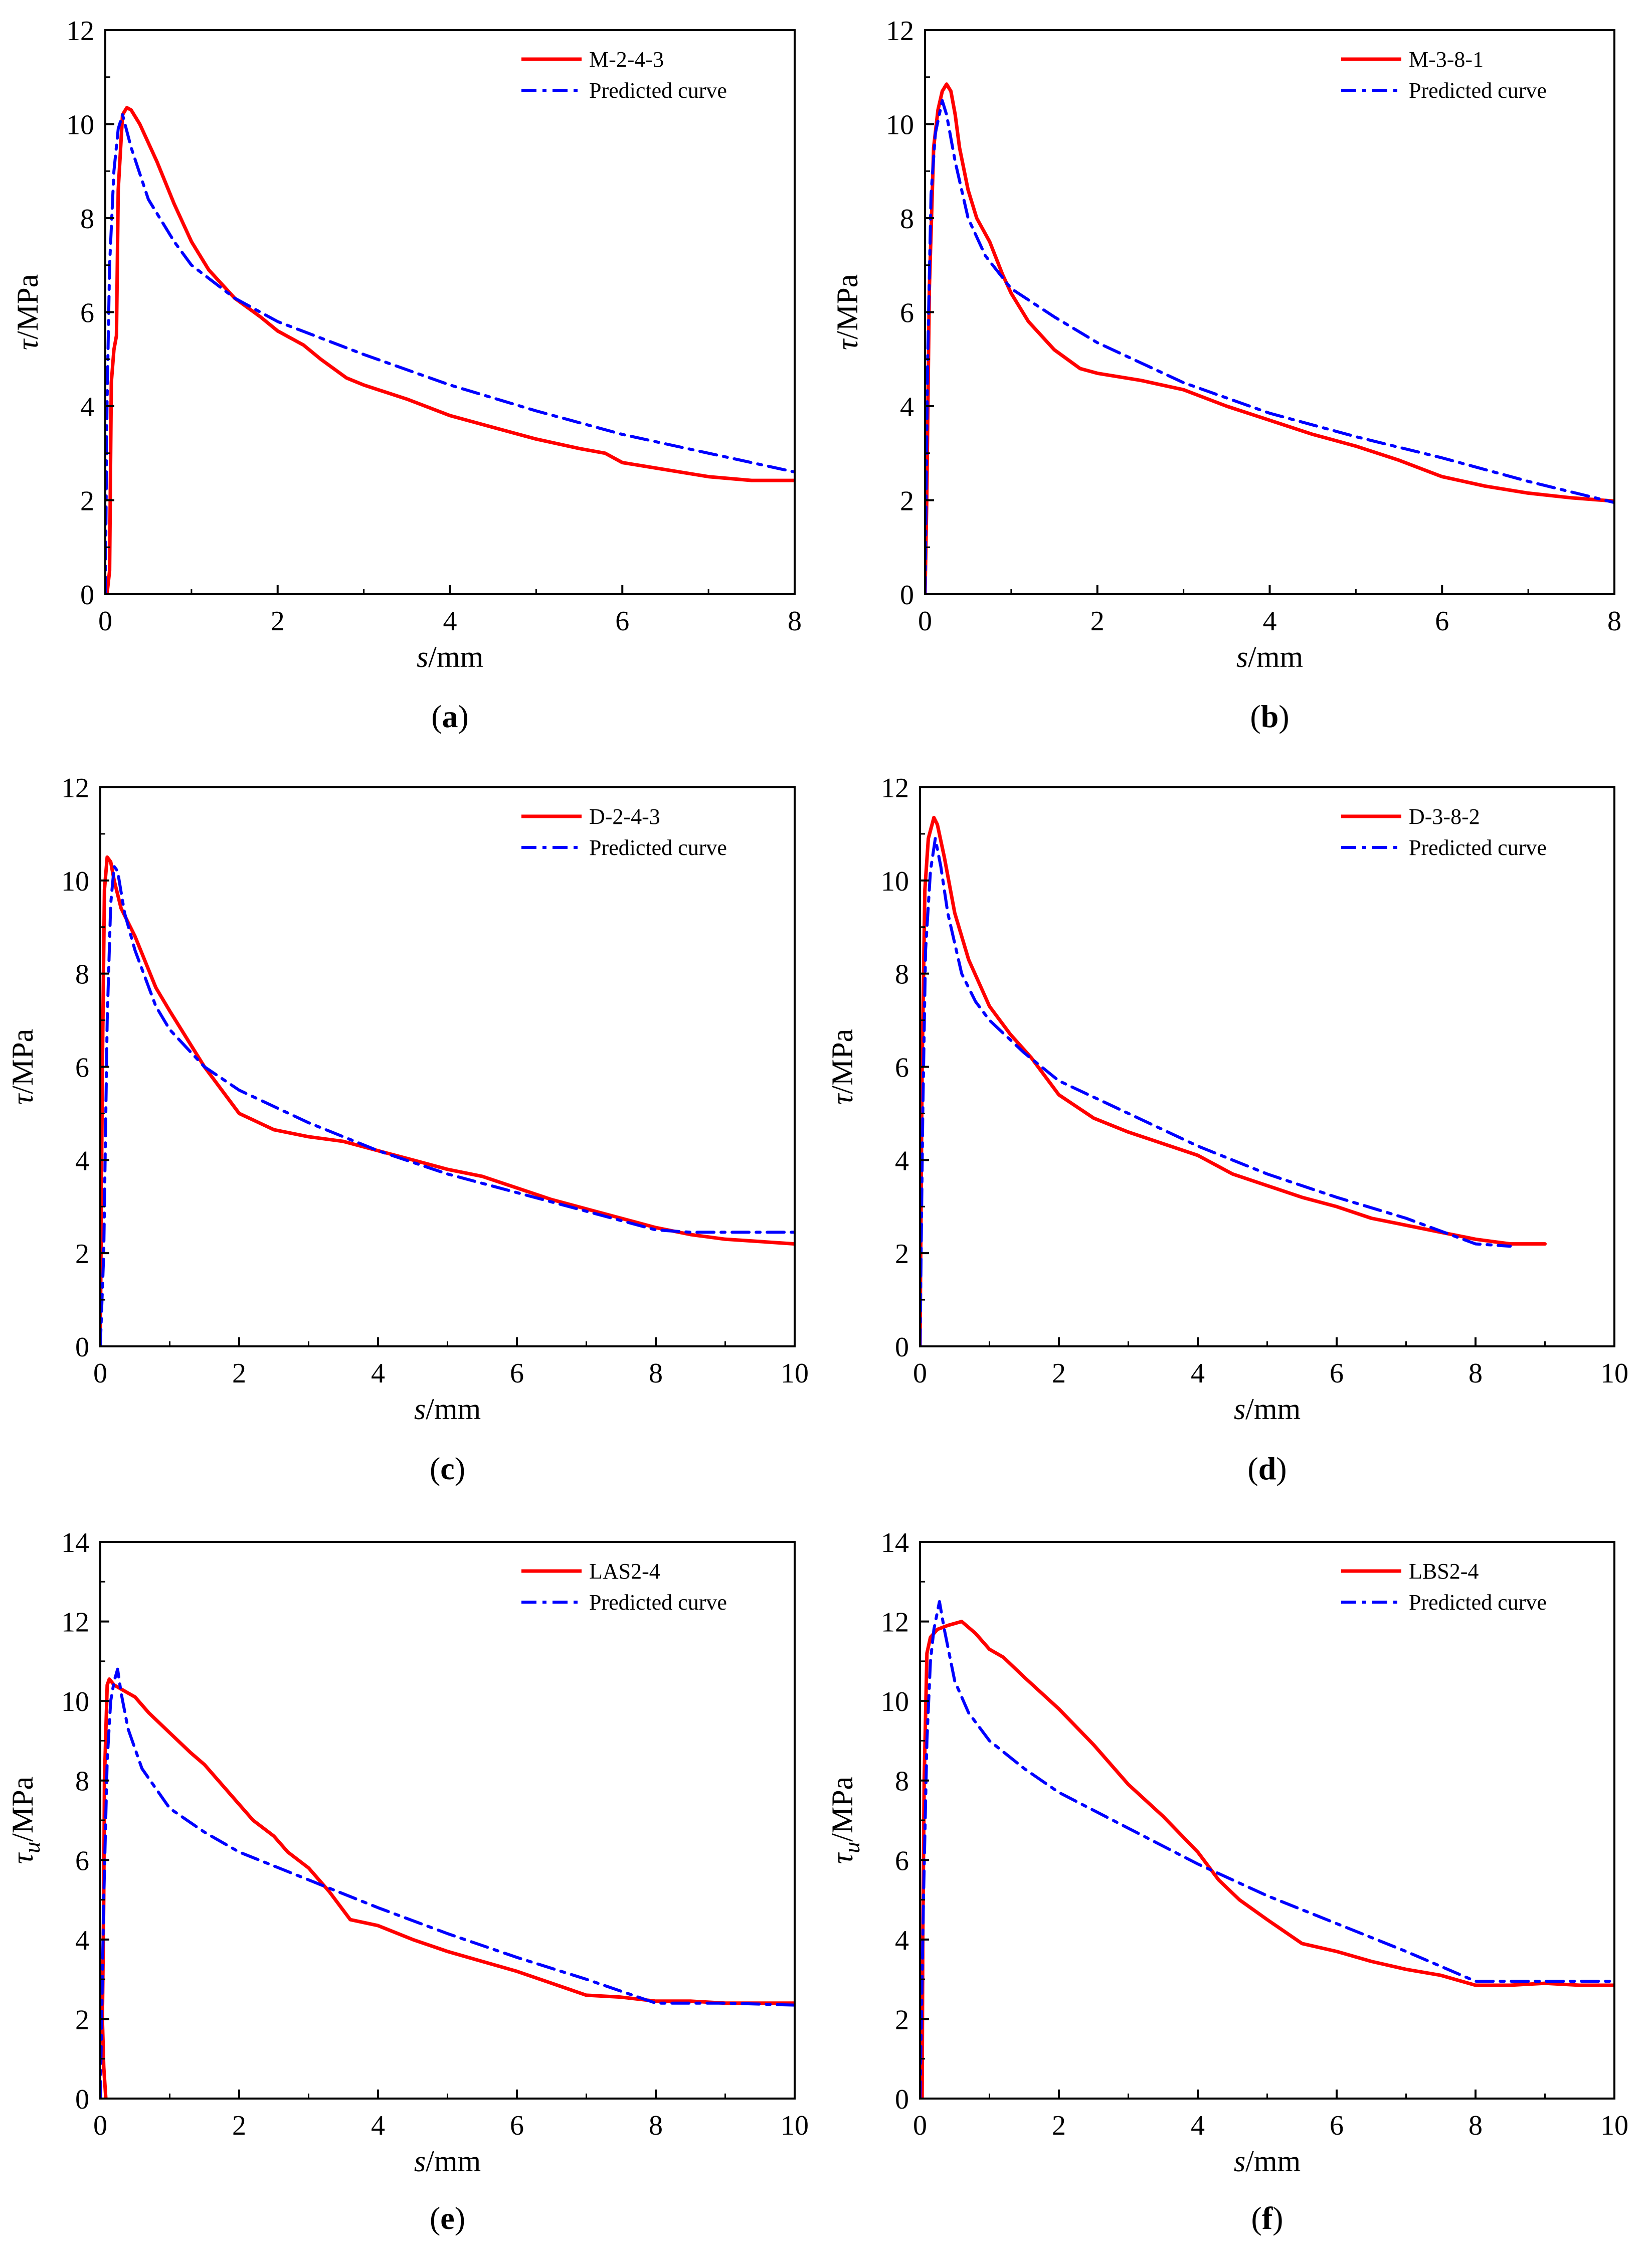 Image resolution: width=1652 pixels, height=2254 pixels. I want to click on measured-curve-line-b, so click(1269, 338).